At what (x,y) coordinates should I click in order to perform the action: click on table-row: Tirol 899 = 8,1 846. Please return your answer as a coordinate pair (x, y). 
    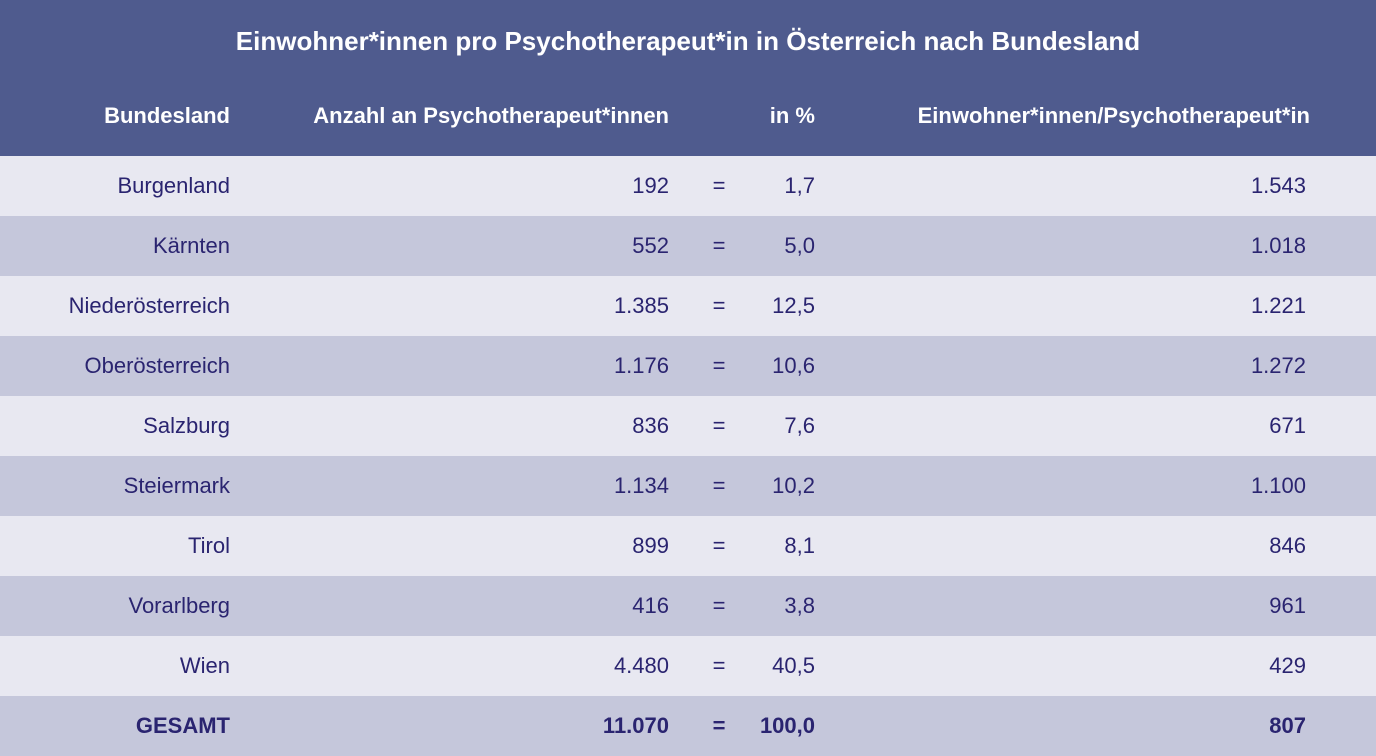
    Looking at the image, I should click on (688, 546).